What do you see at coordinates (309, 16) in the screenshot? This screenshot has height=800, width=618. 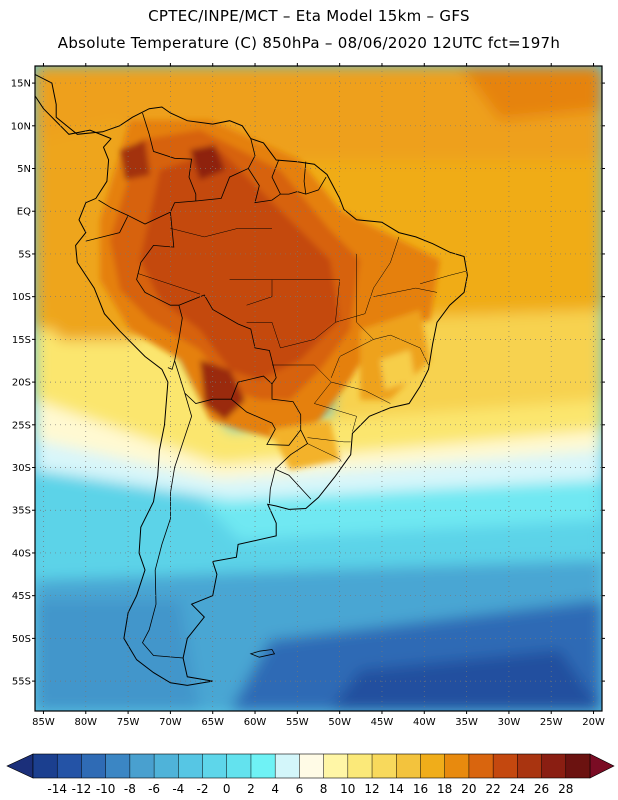 I see `header-line1: CPTEC/INPE/MCT – Eta Model 15km – GFS` at bounding box center [309, 16].